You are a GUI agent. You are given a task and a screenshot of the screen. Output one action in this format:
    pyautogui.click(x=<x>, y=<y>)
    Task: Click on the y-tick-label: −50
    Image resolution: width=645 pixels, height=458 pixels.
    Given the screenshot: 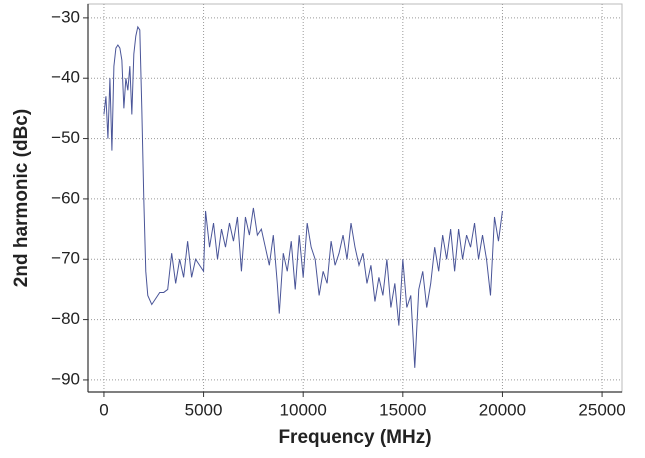 What is the action you would take?
    pyautogui.click(x=65, y=137)
    